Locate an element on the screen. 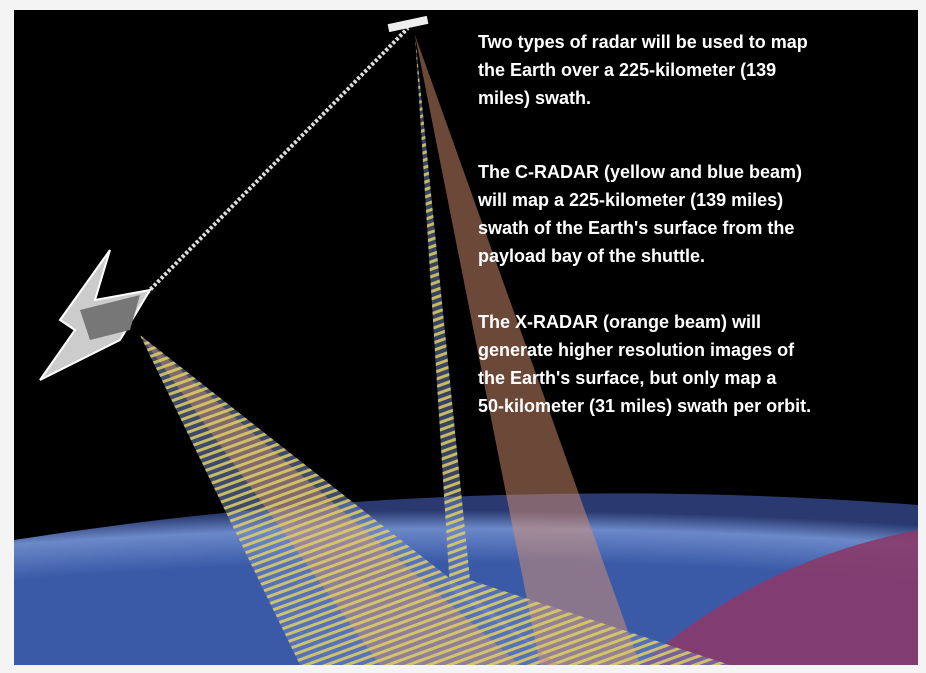  caption-line: miles) swath. is located at coordinates (534, 98).